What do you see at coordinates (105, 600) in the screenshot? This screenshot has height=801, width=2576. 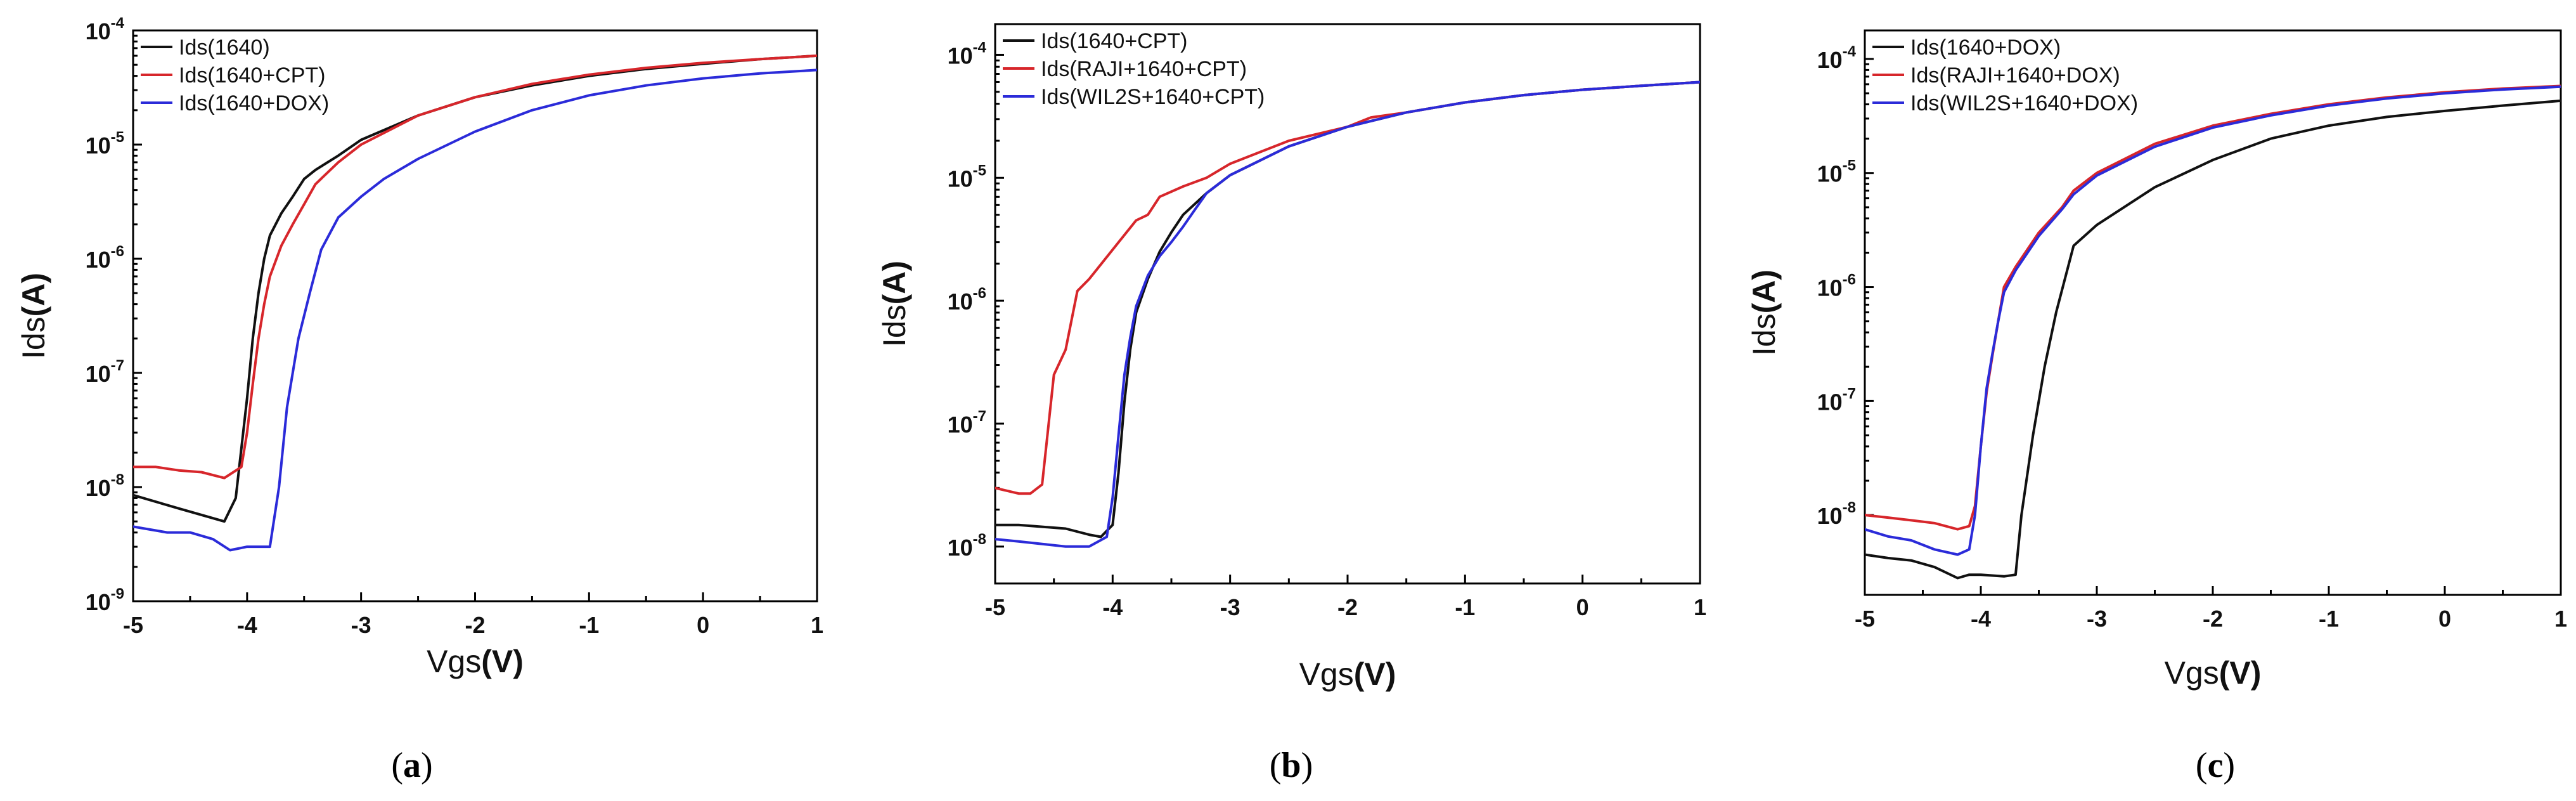 I see `y-tick-label: 10⁻⁹` at bounding box center [105, 600].